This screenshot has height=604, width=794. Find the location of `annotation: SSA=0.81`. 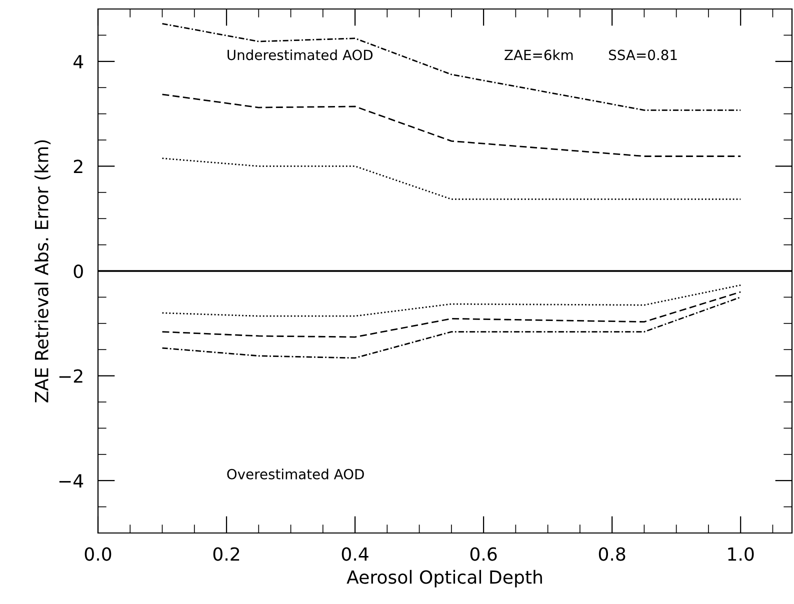

annotation: SSA=0.81 is located at coordinates (643, 55).